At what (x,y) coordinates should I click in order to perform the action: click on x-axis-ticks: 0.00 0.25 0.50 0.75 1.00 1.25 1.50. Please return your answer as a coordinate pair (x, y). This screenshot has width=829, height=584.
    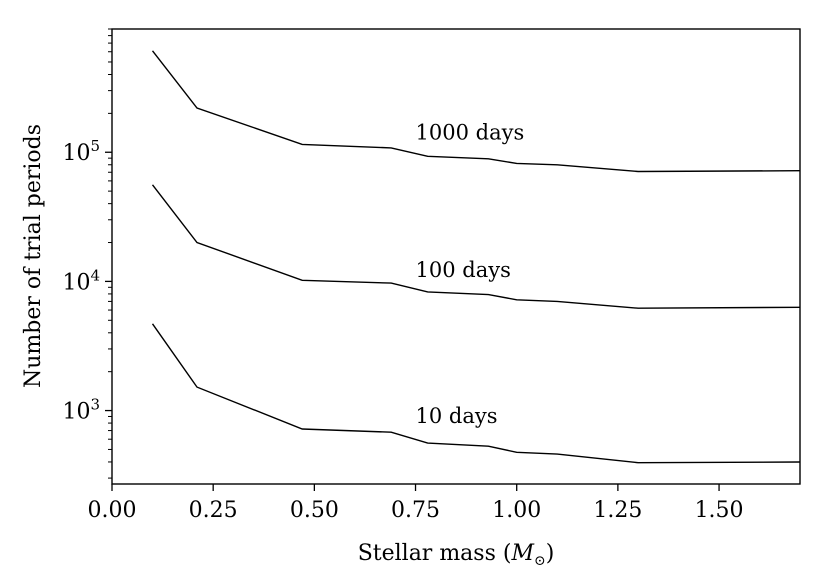
    Looking at the image, I should click on (416, 503).